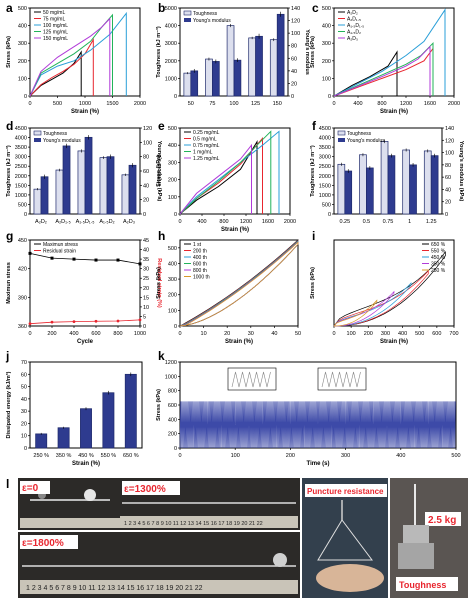 The height and width of the screenshot is (607, 474). What do you see at coordinates (172, 198) in the screenshot?
I see `y-tick-label-e: 100` at bounding box center [172, 198].